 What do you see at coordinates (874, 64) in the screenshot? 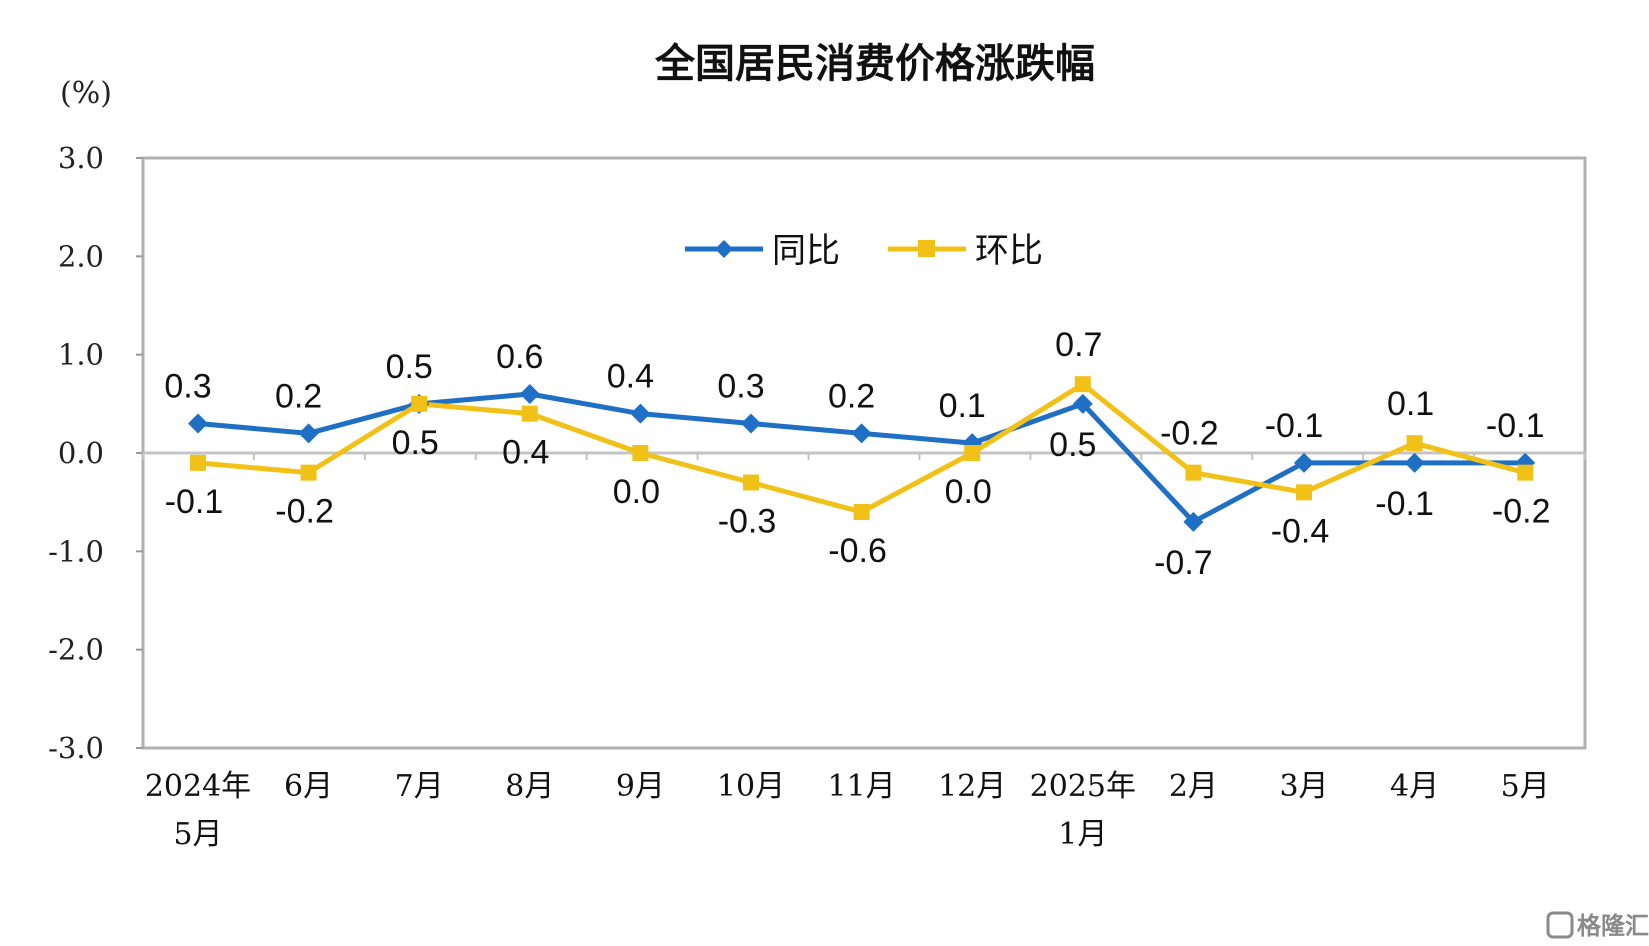
I see `chart-title: 全国居民消费价格涨跌幅` at bounding box center [874, 64].